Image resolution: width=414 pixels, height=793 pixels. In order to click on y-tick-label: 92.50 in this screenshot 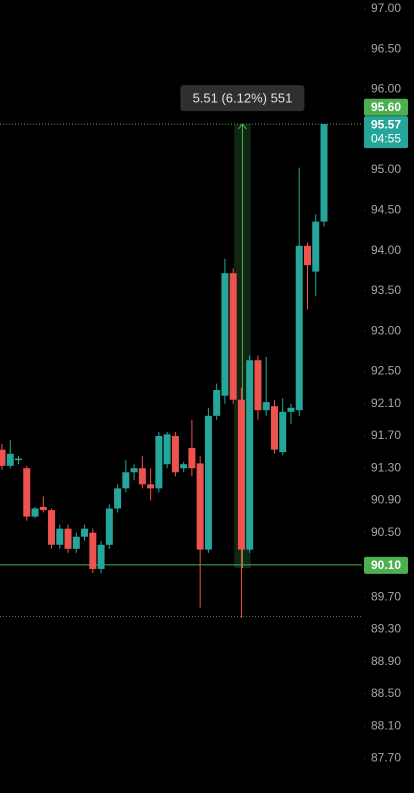, I will do `click(386, 371)`.